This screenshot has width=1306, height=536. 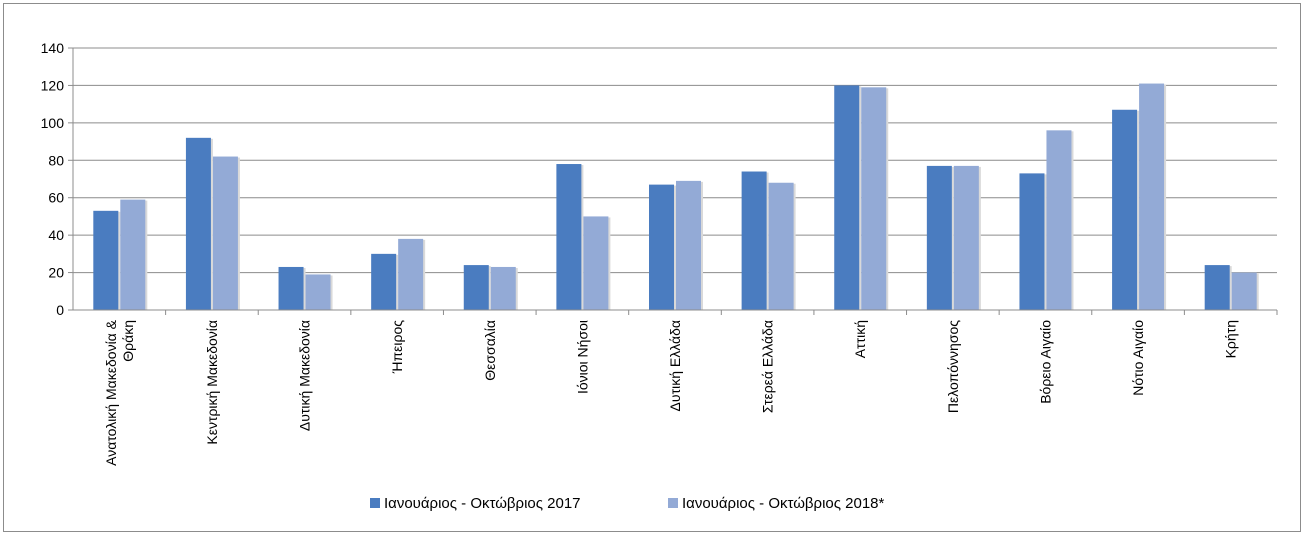 I want to click on category-label: Αττική, so click(x=860, y=339).